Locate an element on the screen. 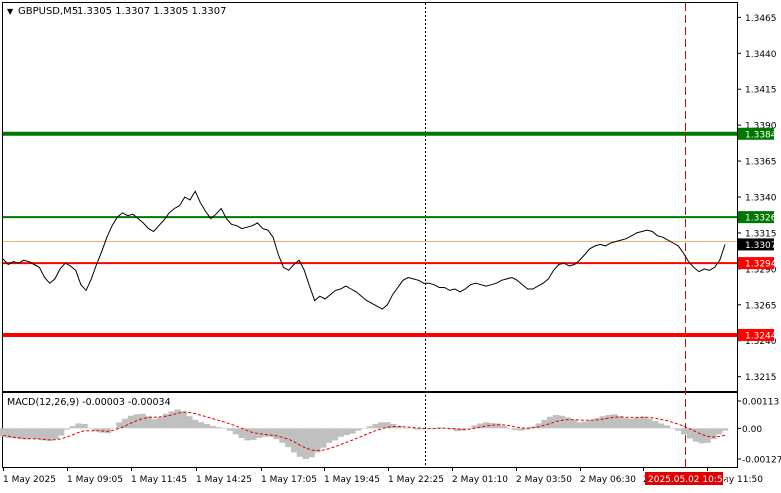 This screenshot has height=493, width=781. x-tick-label: 2 May 06:30 is located at coordinates (608, 480).